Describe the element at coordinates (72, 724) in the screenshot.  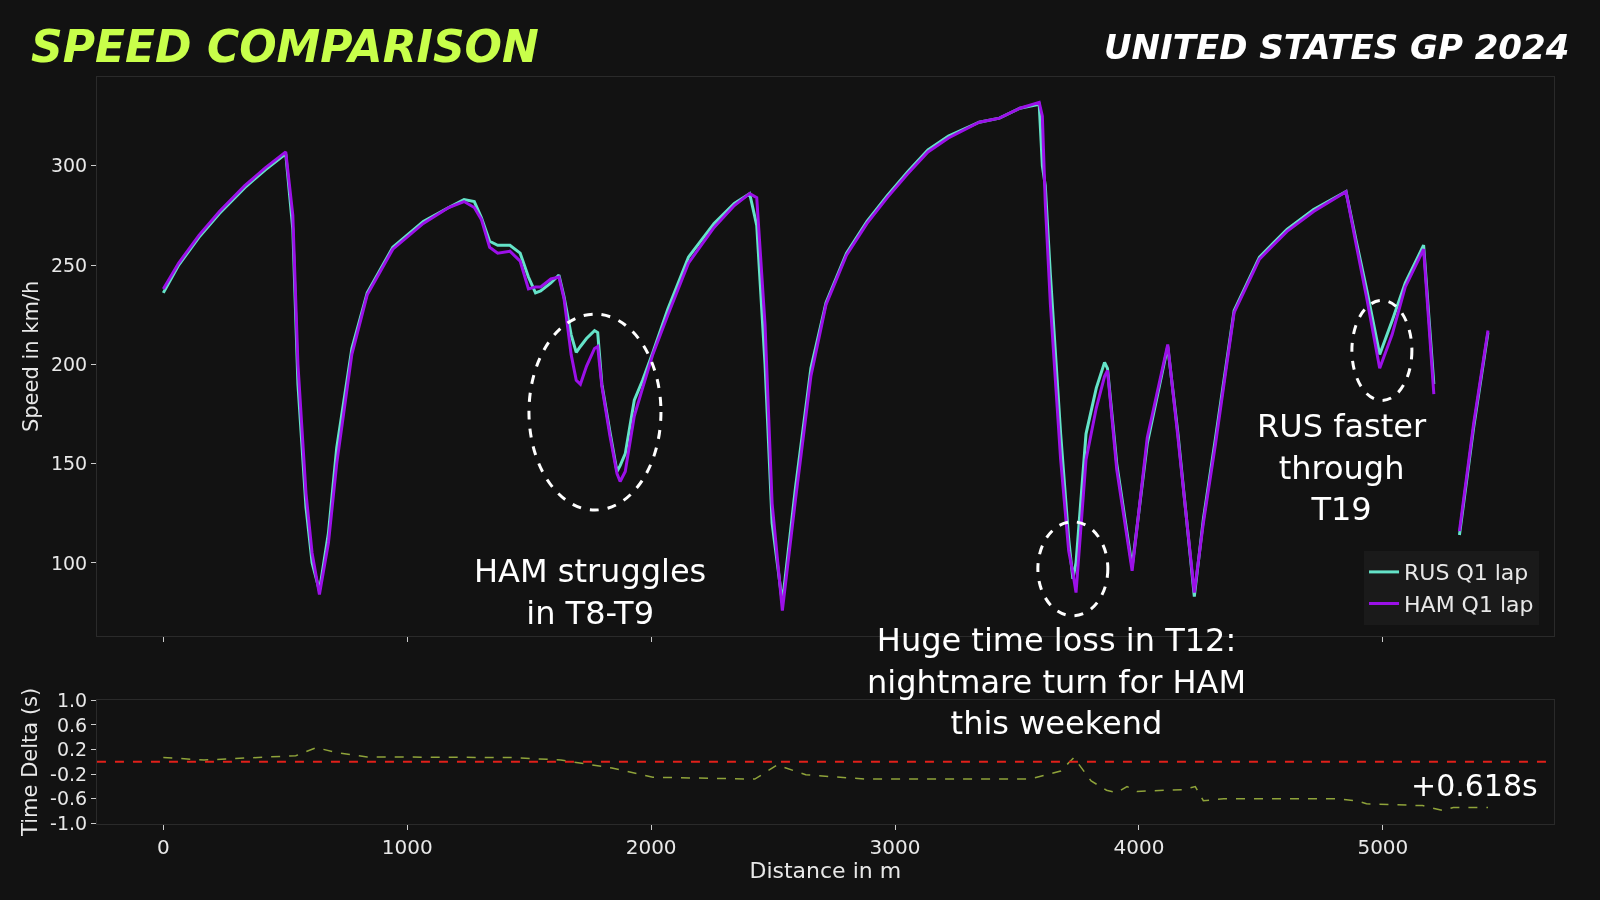
I see `y-tick-label: 0.6` at that location.